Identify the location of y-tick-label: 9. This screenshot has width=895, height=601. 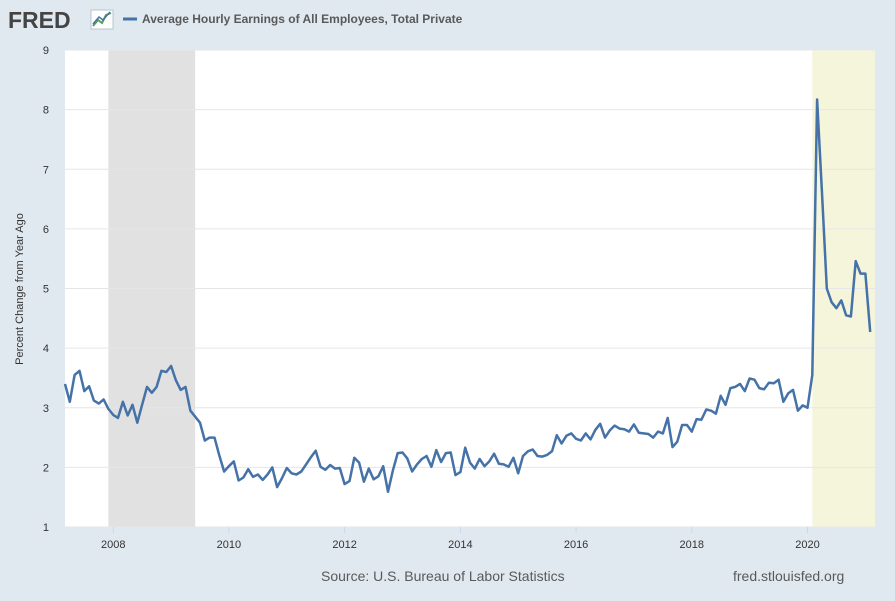
(46, 51).